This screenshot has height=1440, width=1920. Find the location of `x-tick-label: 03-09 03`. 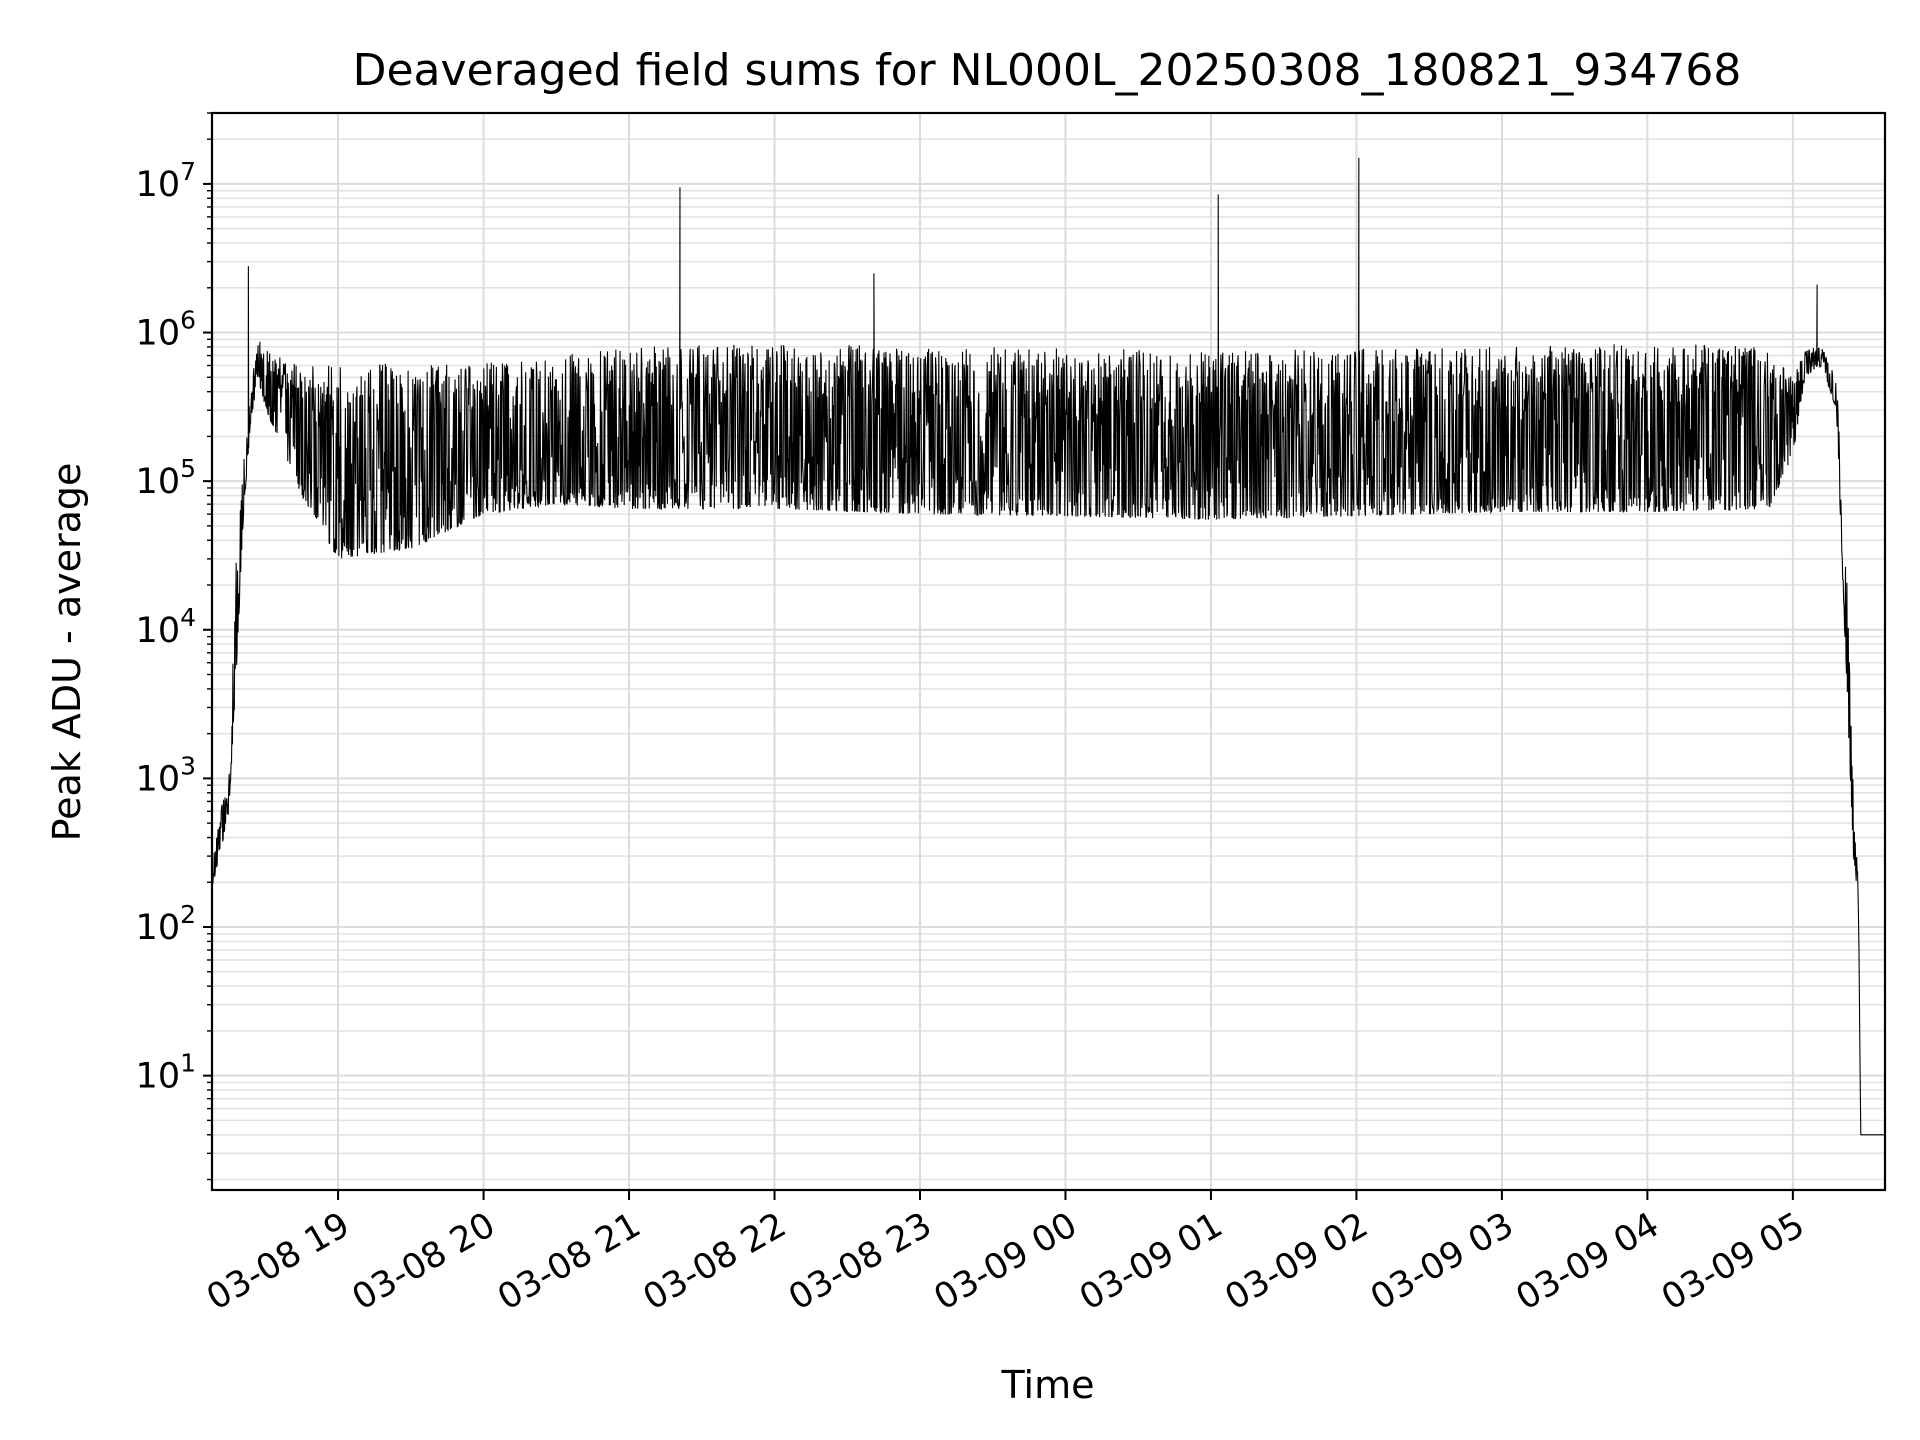

x-tick-label: 03-09 03 is located at coordinates (1442, 1261).